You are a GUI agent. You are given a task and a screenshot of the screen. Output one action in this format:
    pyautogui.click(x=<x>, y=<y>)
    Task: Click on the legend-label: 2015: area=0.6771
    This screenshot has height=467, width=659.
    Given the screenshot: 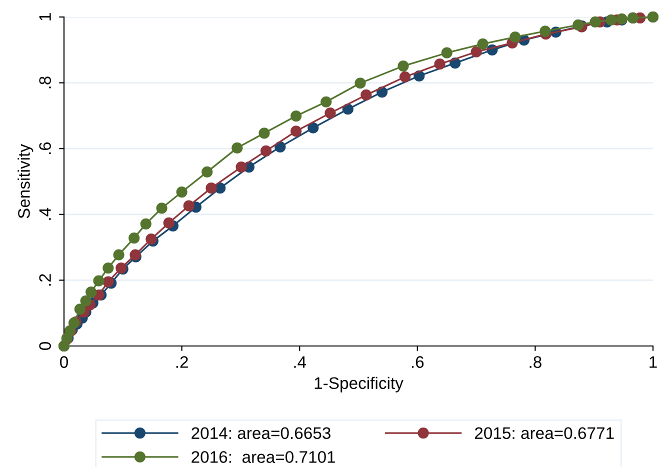 What is the action you would take?
    pyautogui.click(x=544, y=433)
    